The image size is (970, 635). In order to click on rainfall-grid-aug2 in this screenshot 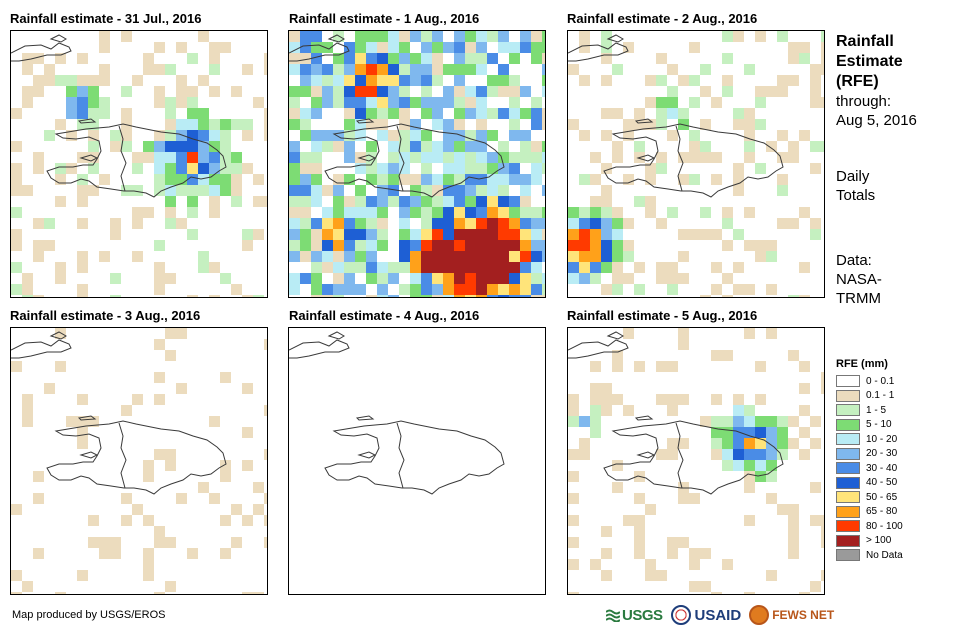, I will do `click(696, 164)`.